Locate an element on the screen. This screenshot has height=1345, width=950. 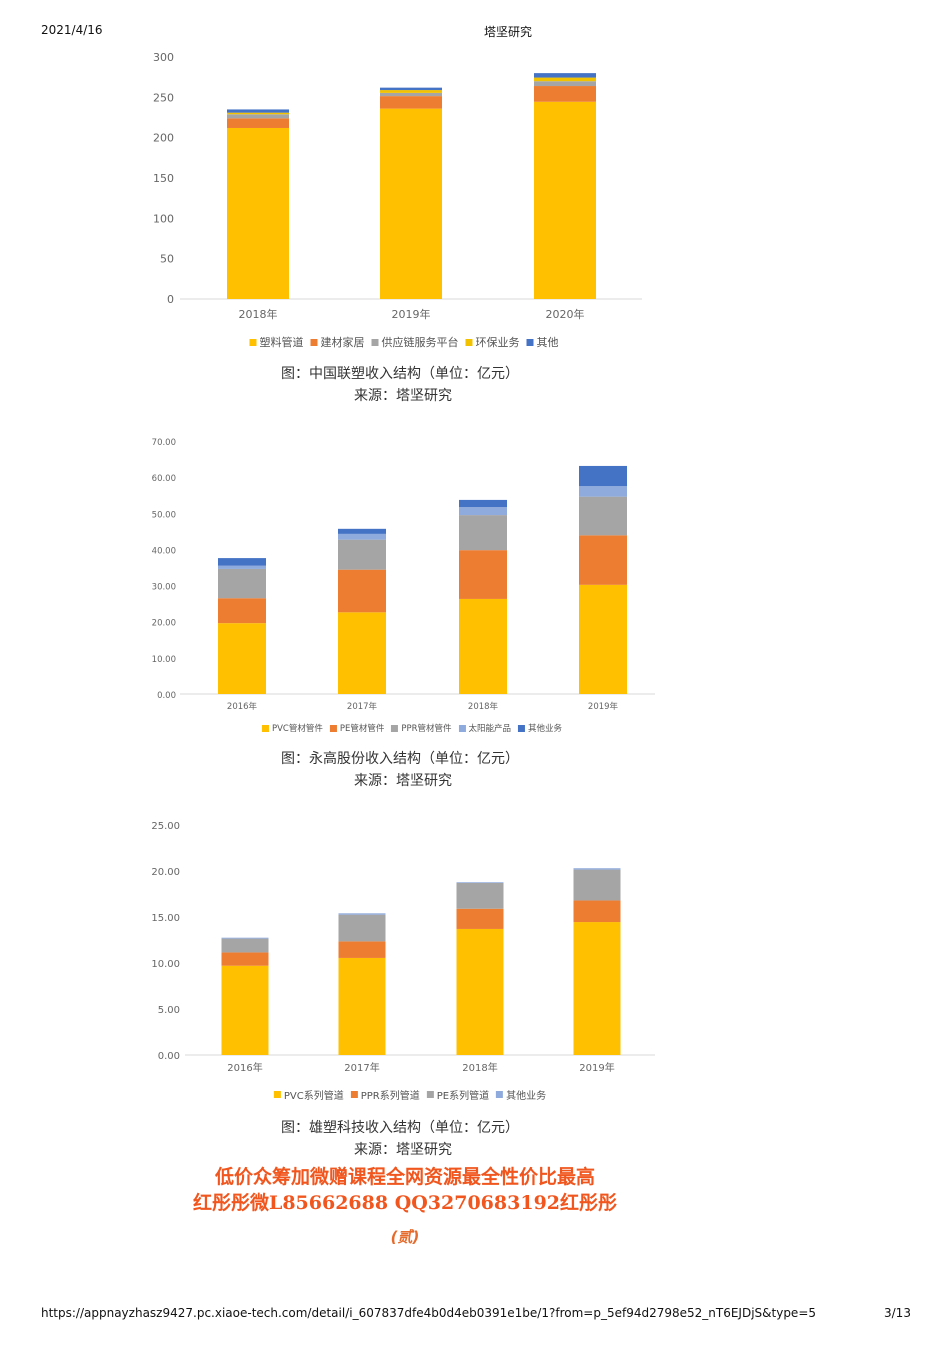
legend-label: 塑料管道 is located at coordinates (281, 342).